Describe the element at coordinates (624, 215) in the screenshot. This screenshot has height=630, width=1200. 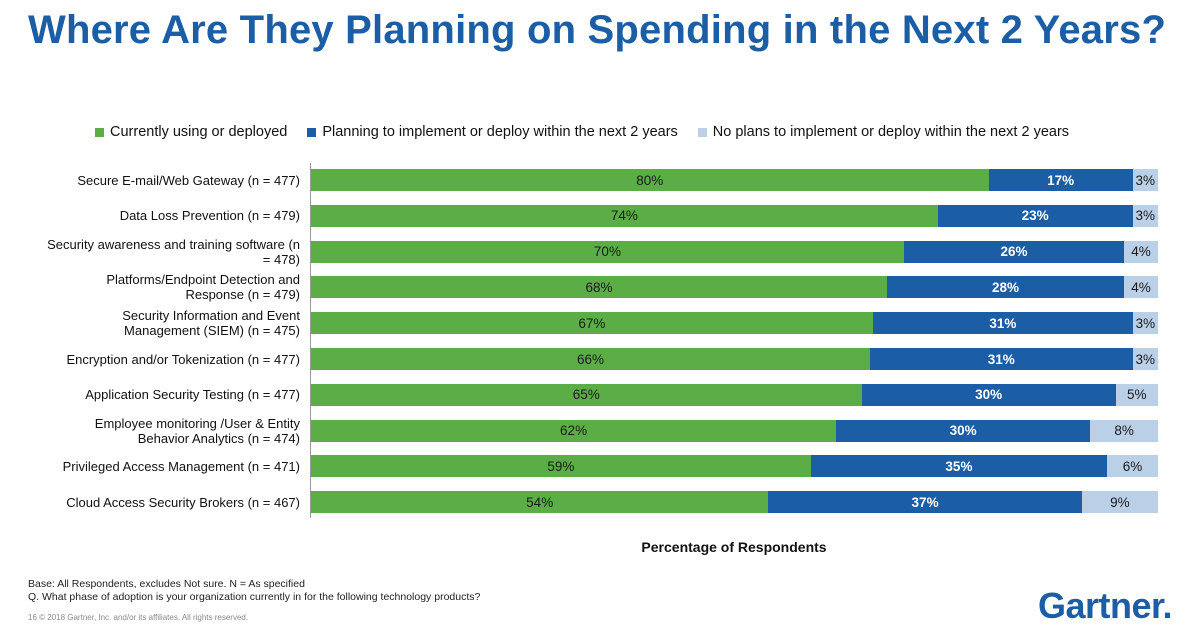
I see `current-using-bar: 74%` at that location.